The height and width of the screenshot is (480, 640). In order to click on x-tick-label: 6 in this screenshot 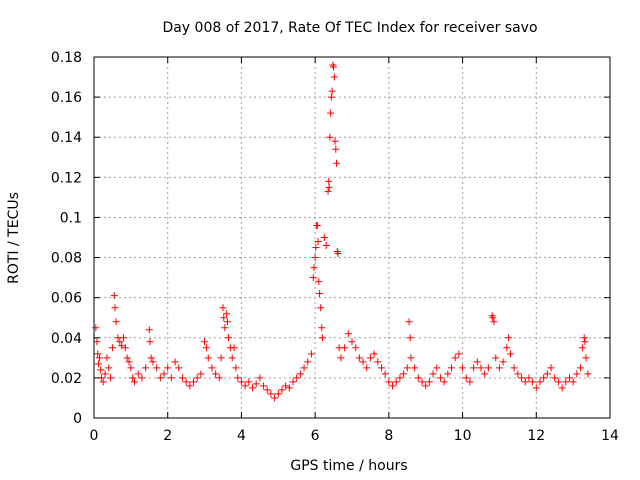, I will do `click(315, 436)`.